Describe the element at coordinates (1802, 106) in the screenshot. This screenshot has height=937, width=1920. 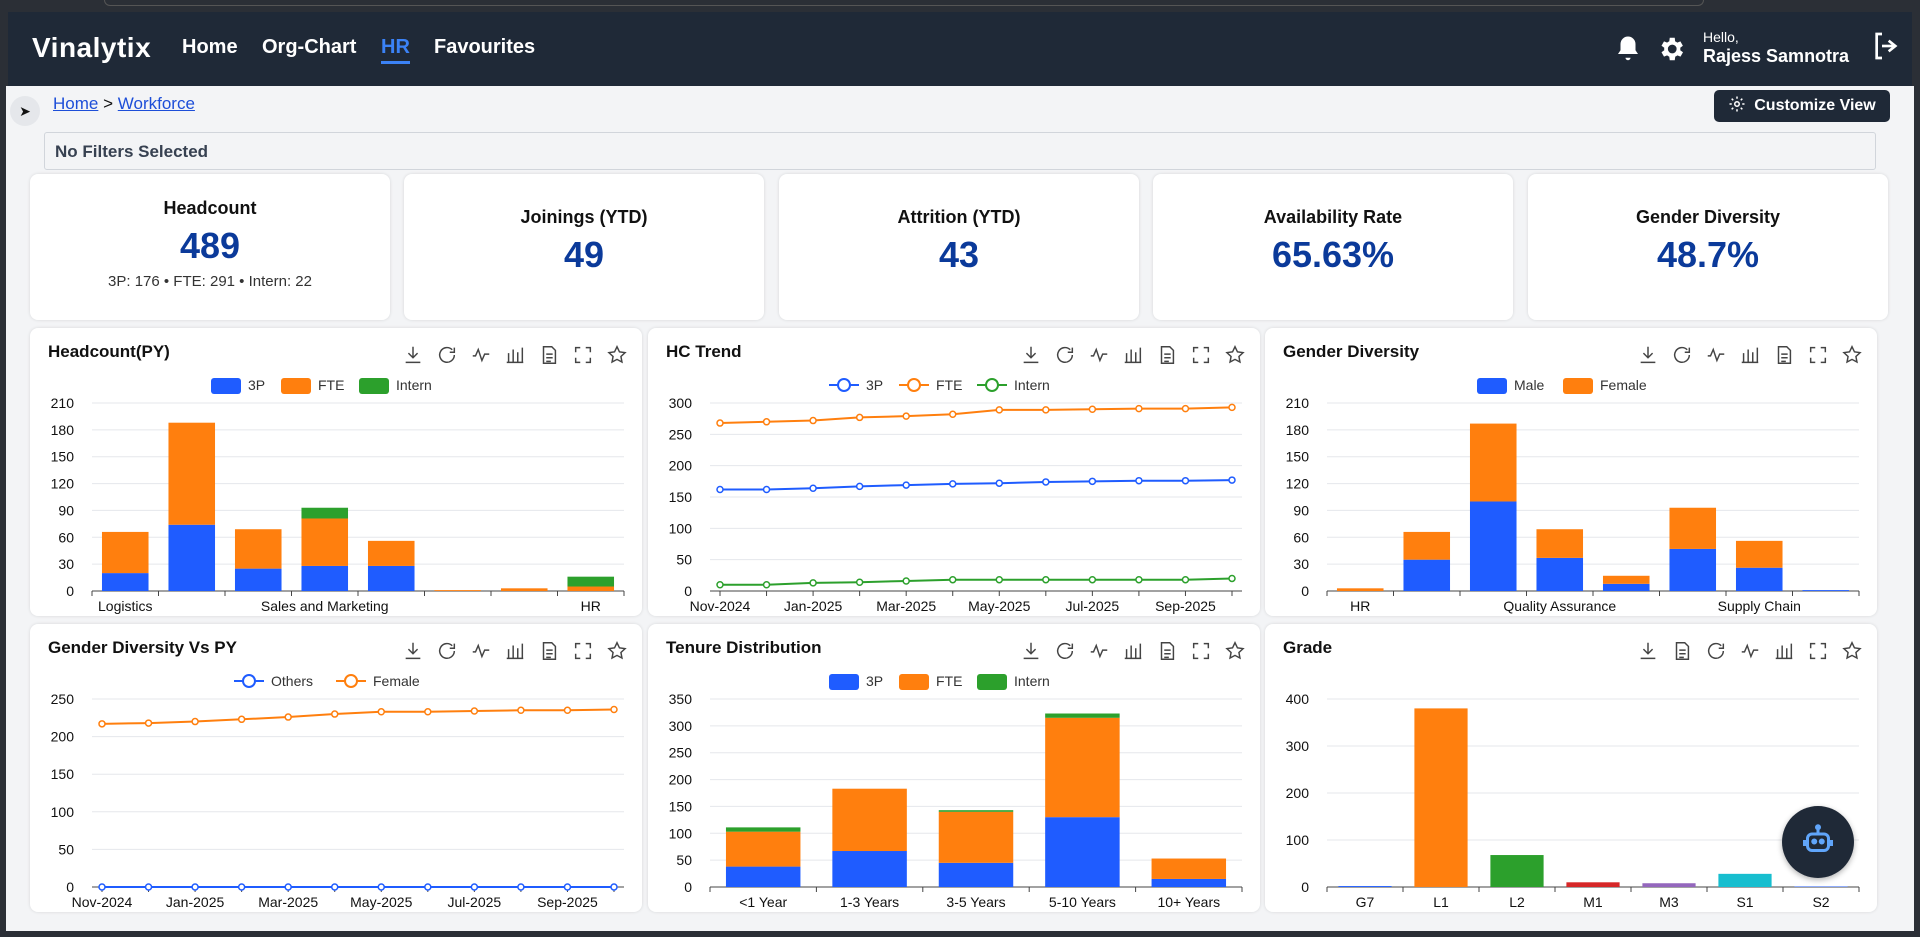
I see `customize-view-button: Customize View` at that location.